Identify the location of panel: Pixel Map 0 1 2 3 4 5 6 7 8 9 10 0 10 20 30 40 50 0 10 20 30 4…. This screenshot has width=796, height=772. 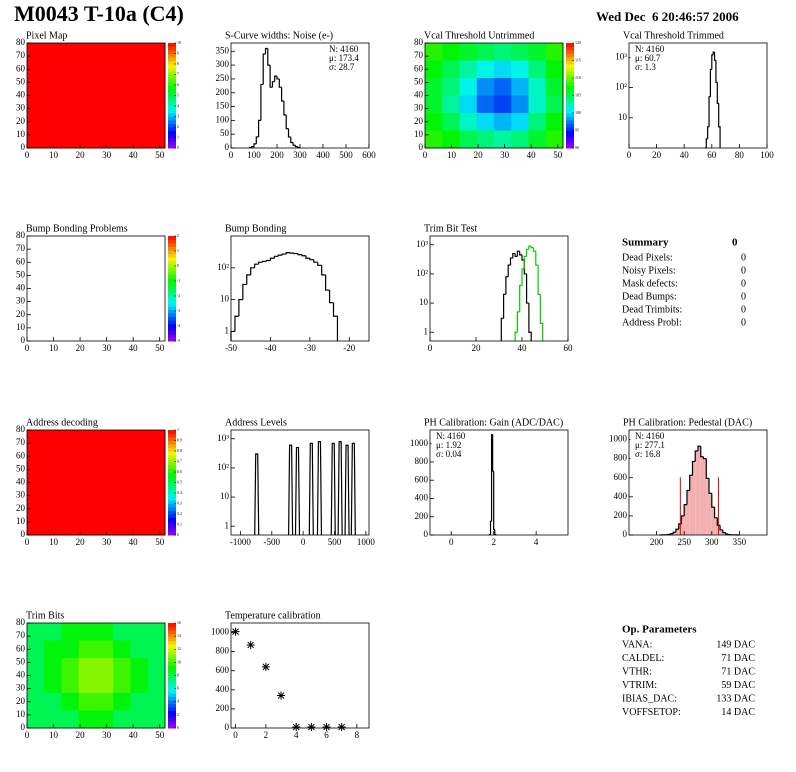
(98, 95).